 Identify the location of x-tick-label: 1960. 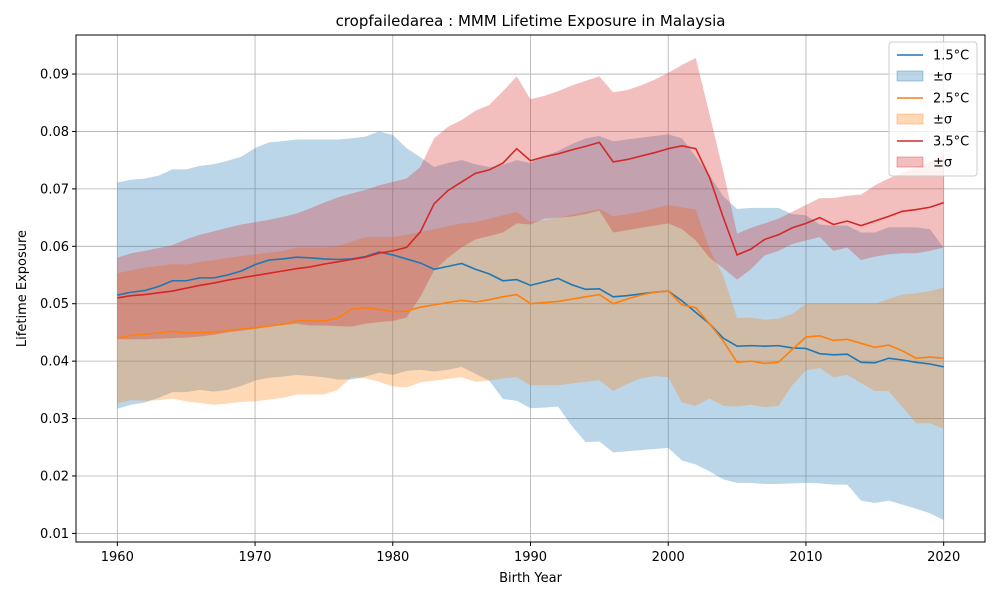
(117, 557).